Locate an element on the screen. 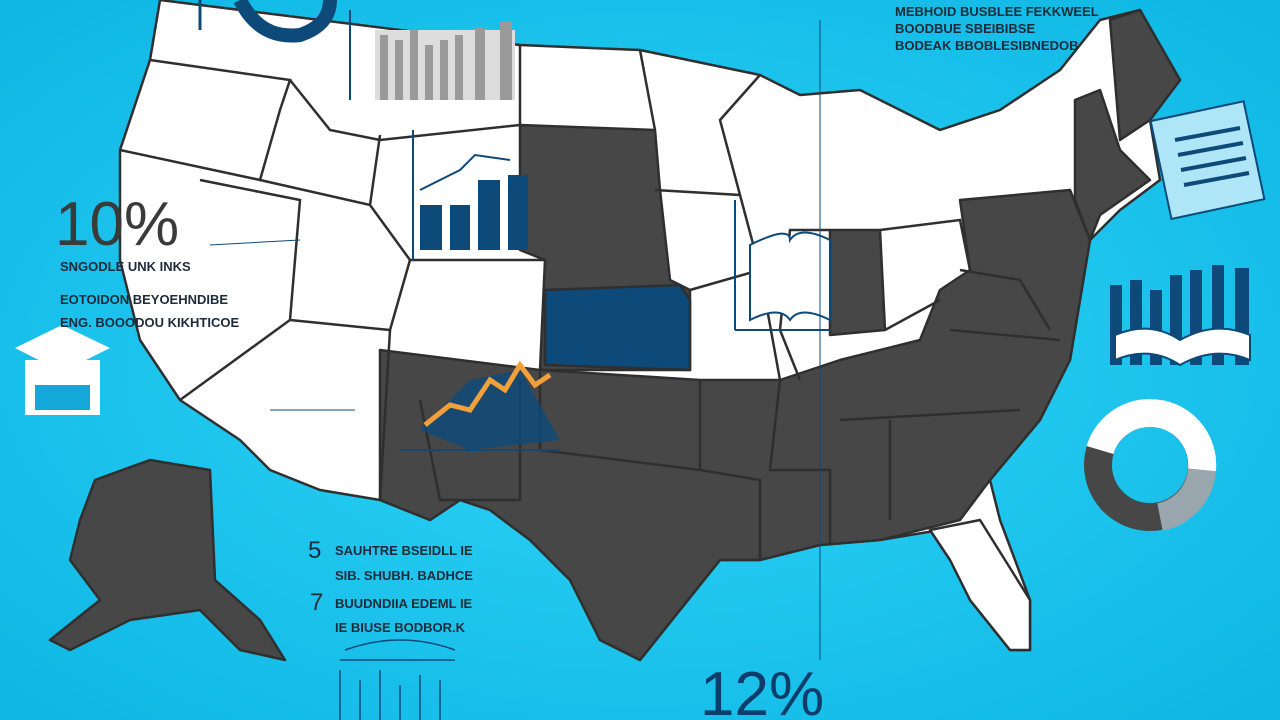 This screenshot has width=1280, height=720. leader-line is located at coordinates (255, 242).